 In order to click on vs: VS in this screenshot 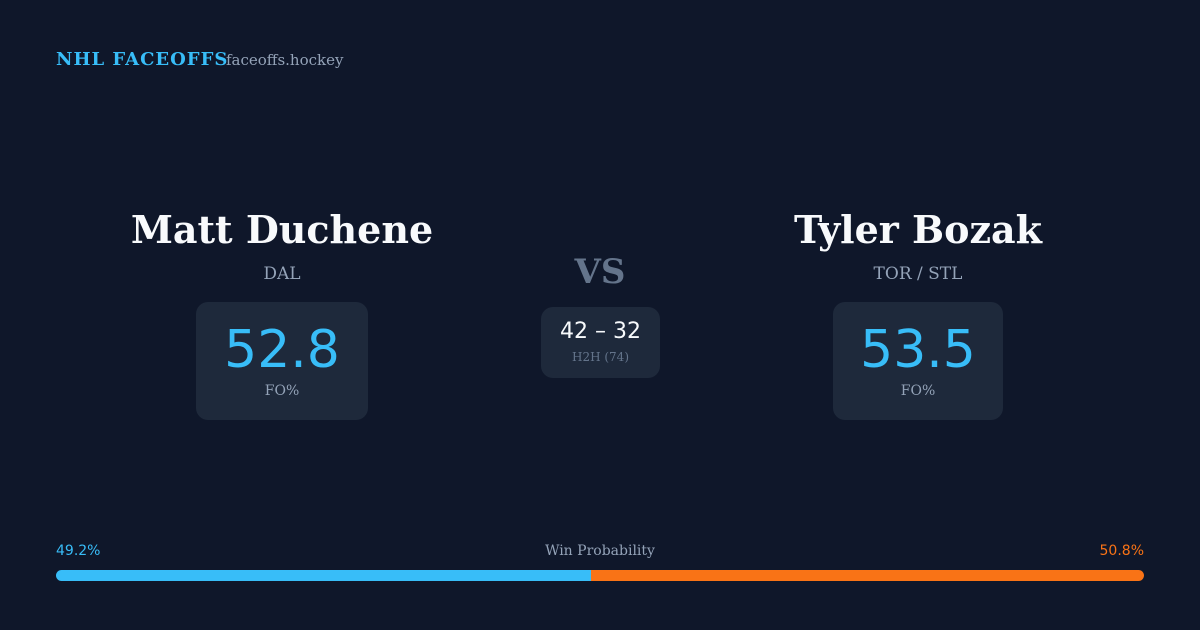, I will do `click(600, 272)`.